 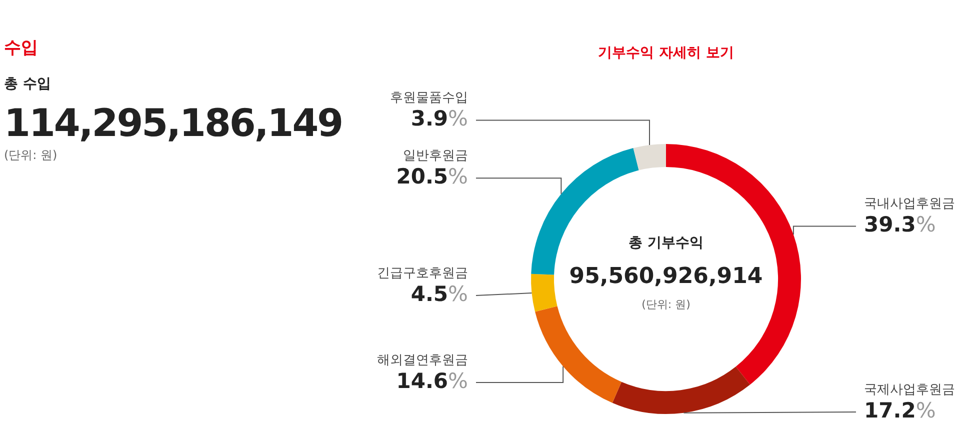 I want to click on slice-label: 해외결연후원금, so click(x=422, y=360).